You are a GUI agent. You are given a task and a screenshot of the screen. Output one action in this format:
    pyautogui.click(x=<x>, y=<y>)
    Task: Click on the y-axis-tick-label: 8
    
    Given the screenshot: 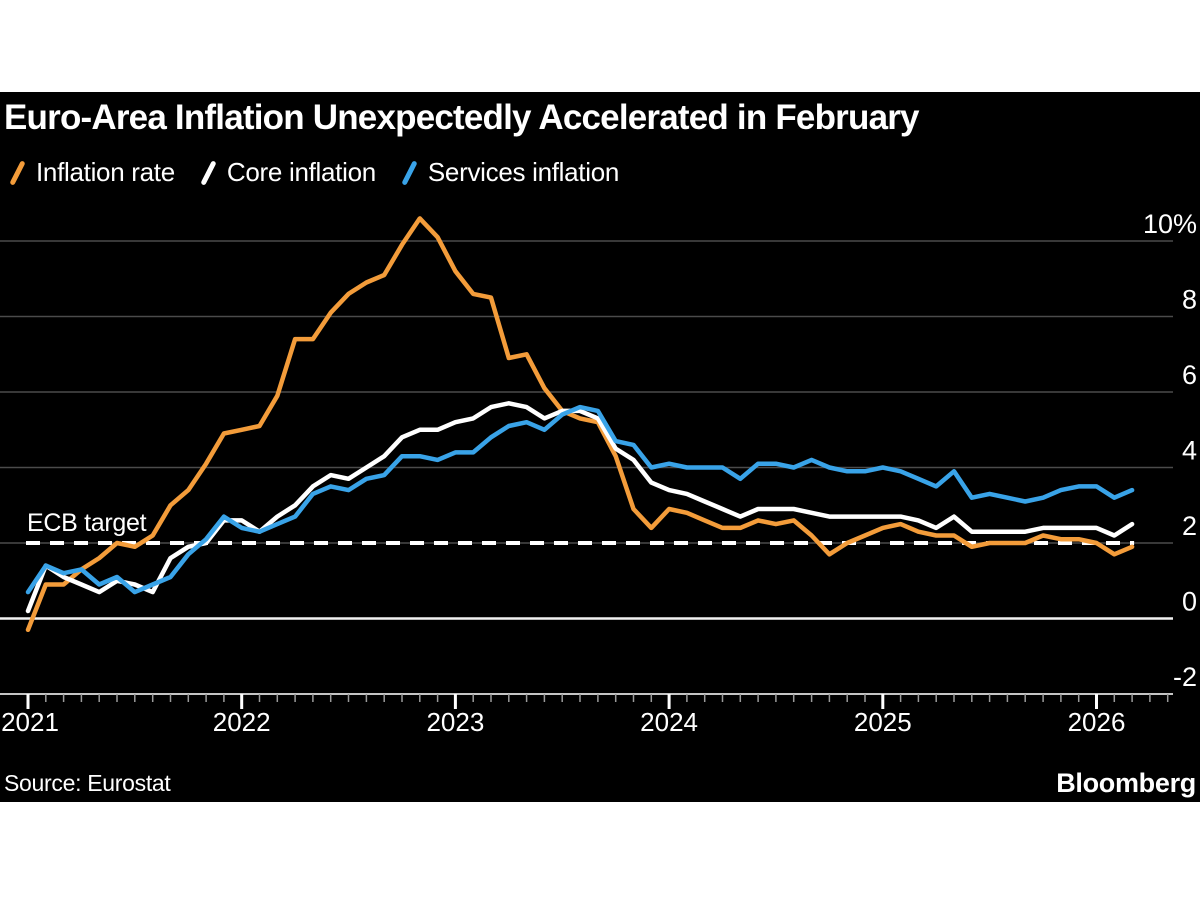 What is the action you would take?
    pyautogui.click(x=1189, y=300)
    